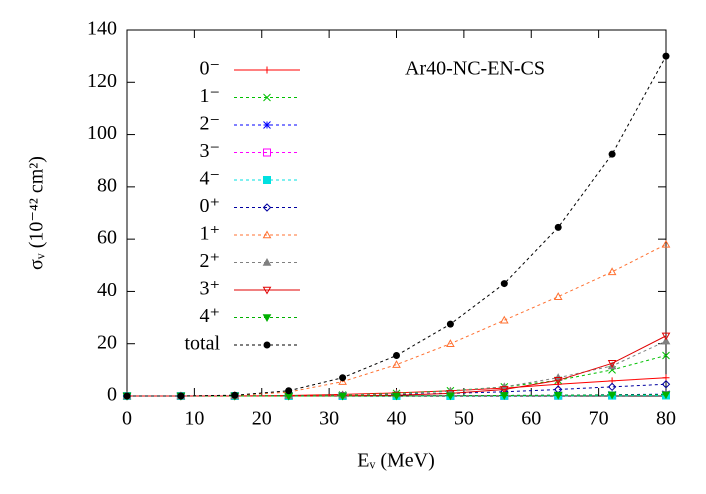 Image resolution: width=706 pixels, height=494 pixels. I want to click on legend-label: 1⁻, so click(209, 96).